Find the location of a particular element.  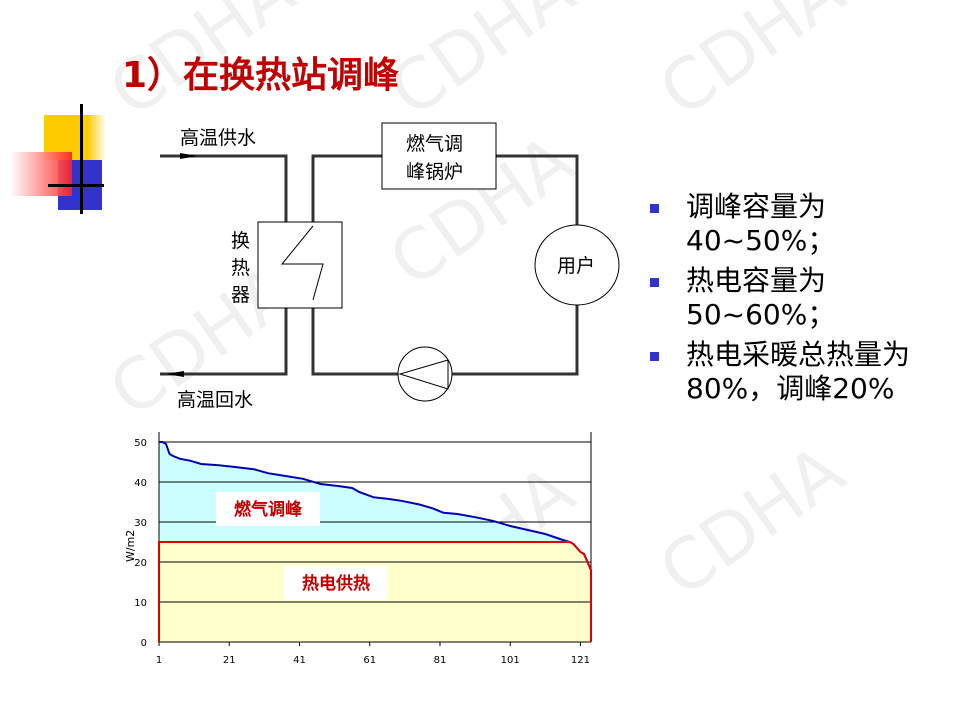

x-tick-label: 81 is located at coordinates (440, 660).